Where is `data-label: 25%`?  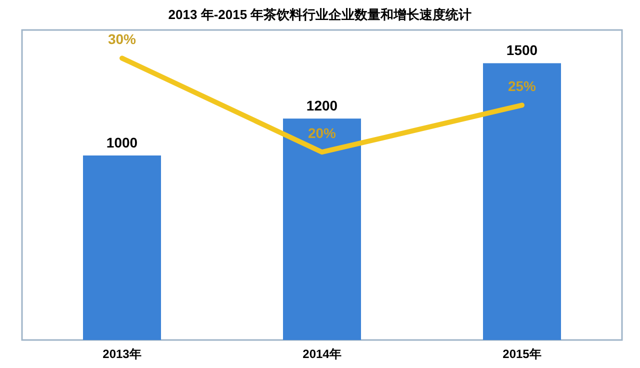 data-label: 25% is located at coordinates (522, 86).